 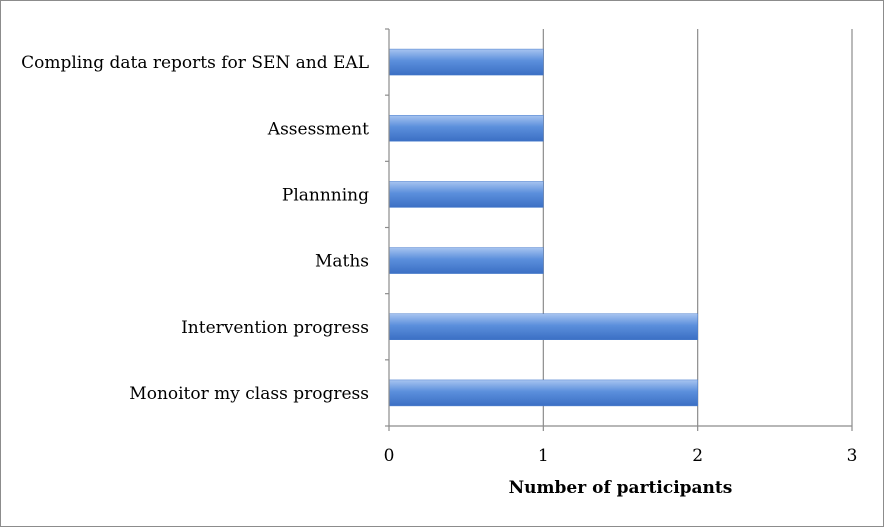 What do you see at coordinates (543, 456) in the screenshot?
I see `x-tick-label: 1` at bounding box center [543, 456].